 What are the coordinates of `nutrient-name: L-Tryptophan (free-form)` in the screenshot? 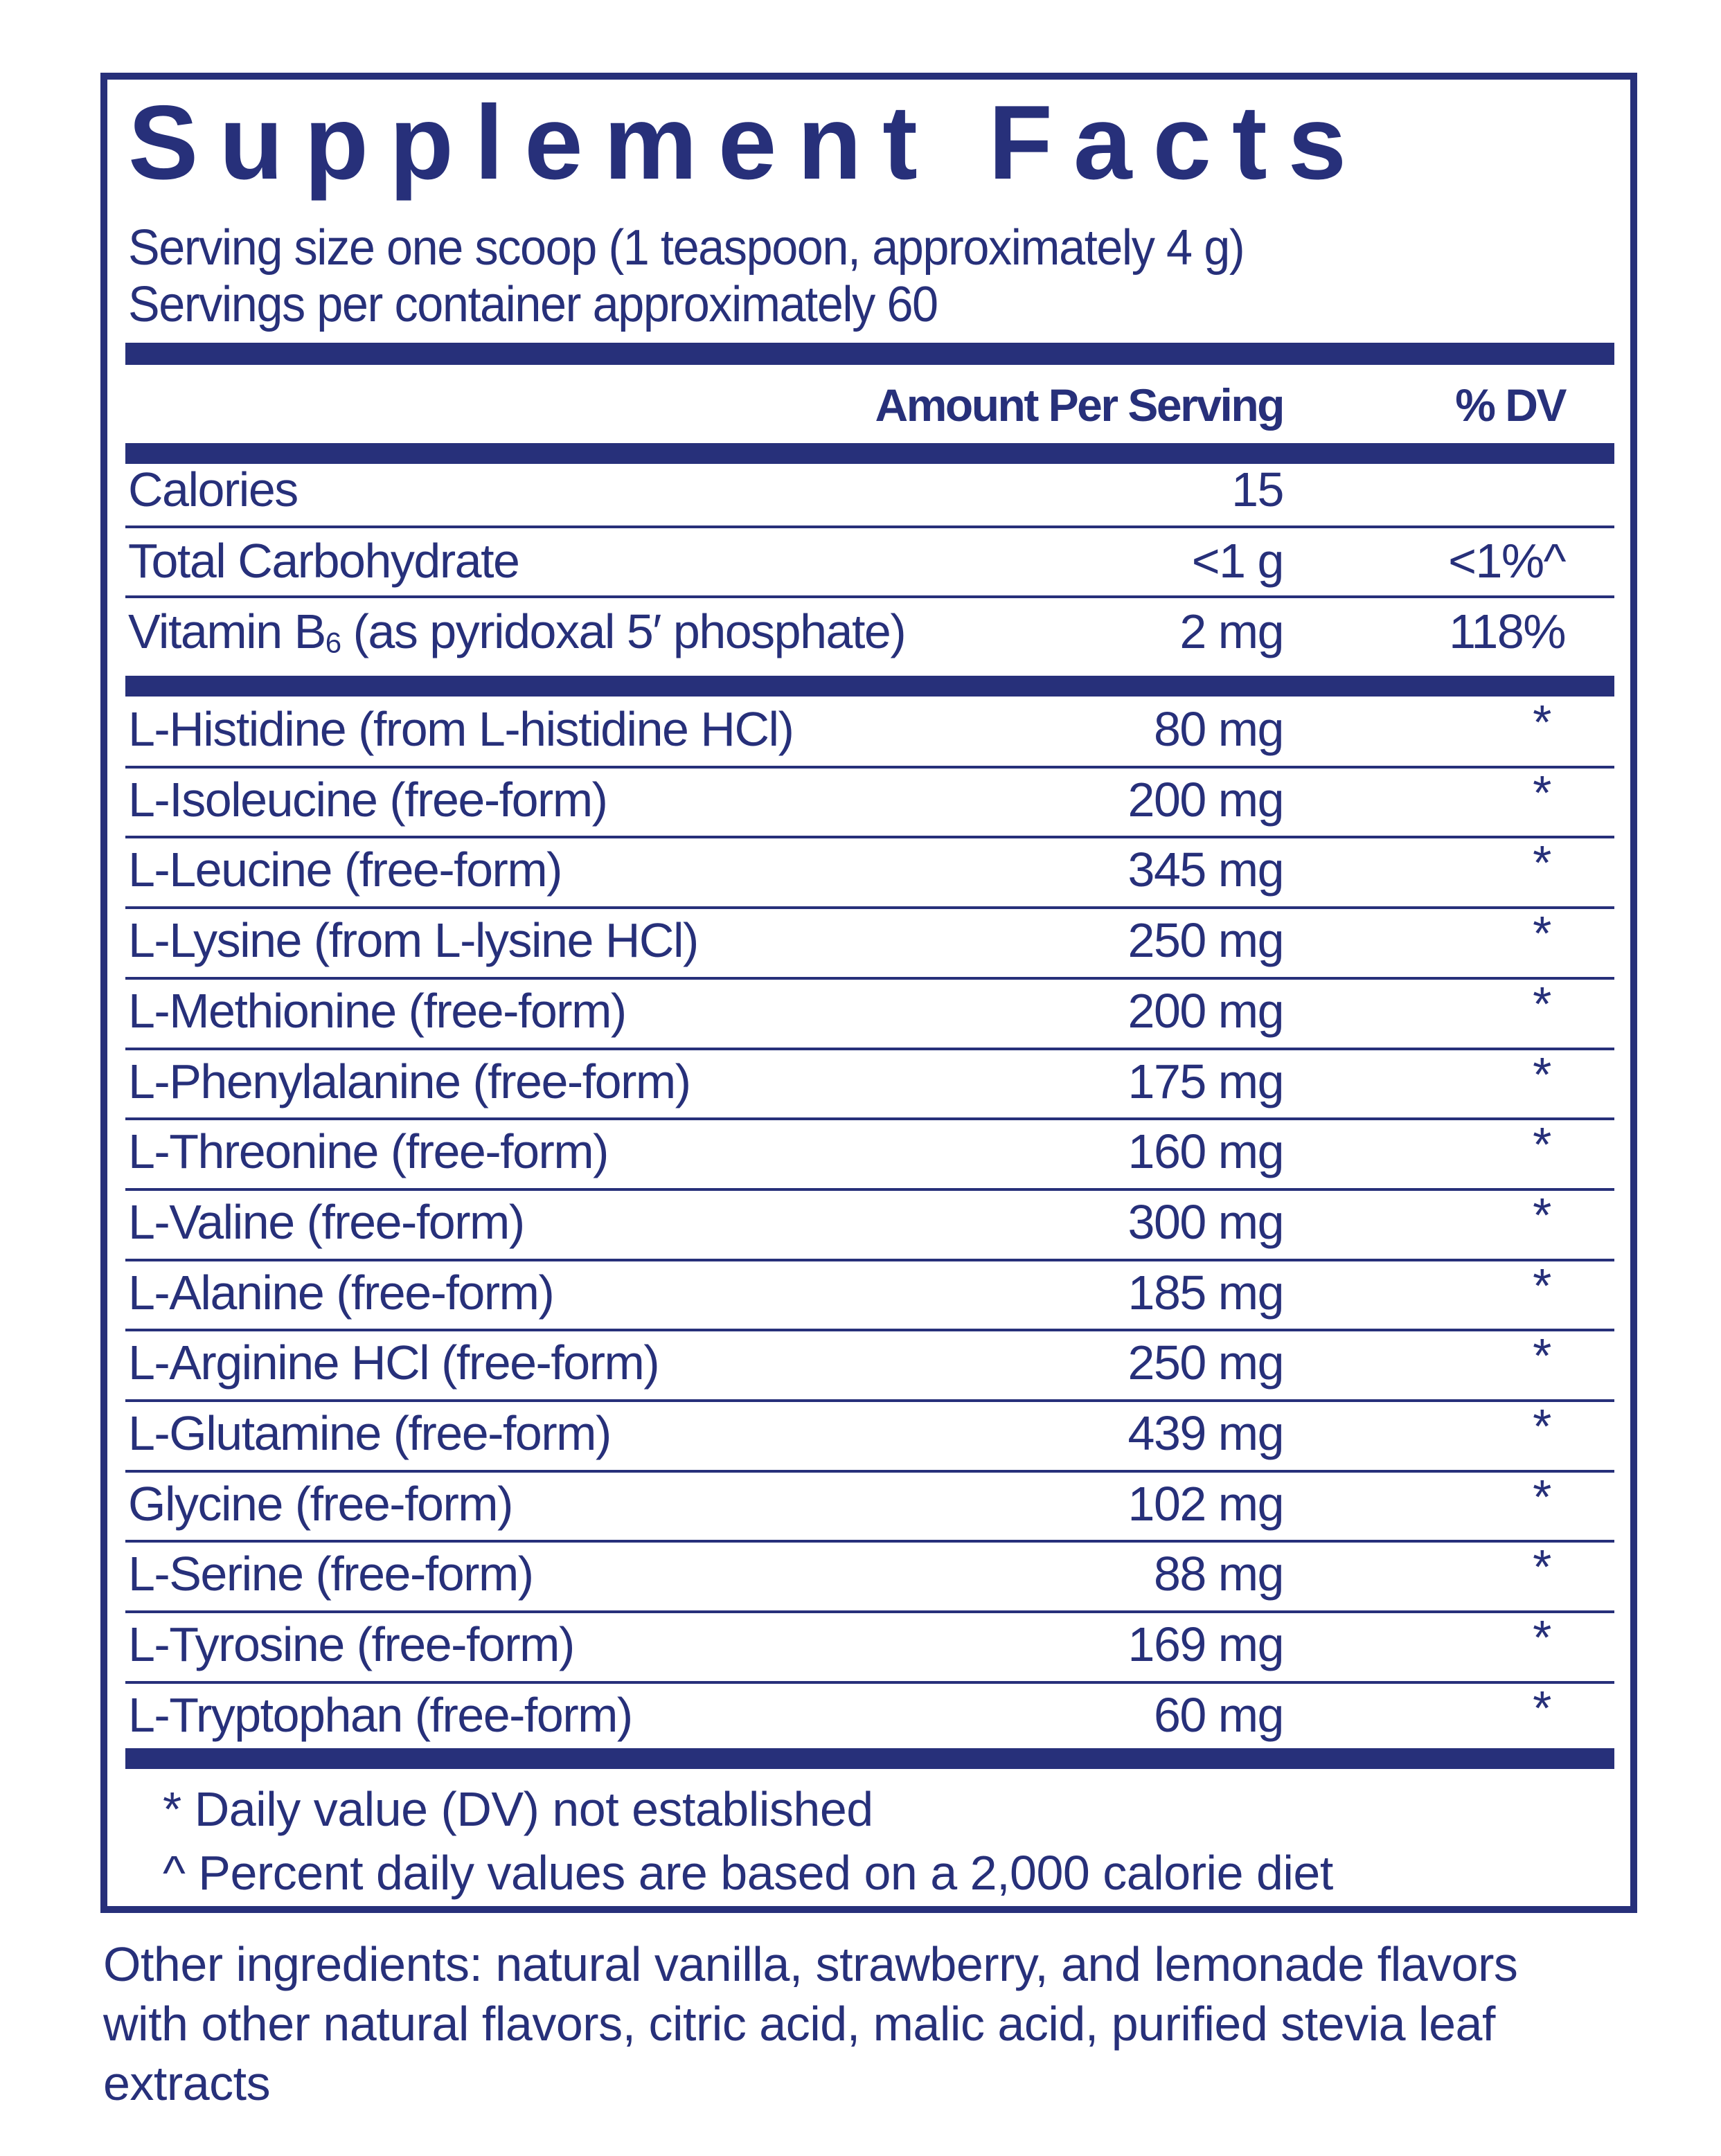 It's located at (381, 1715).